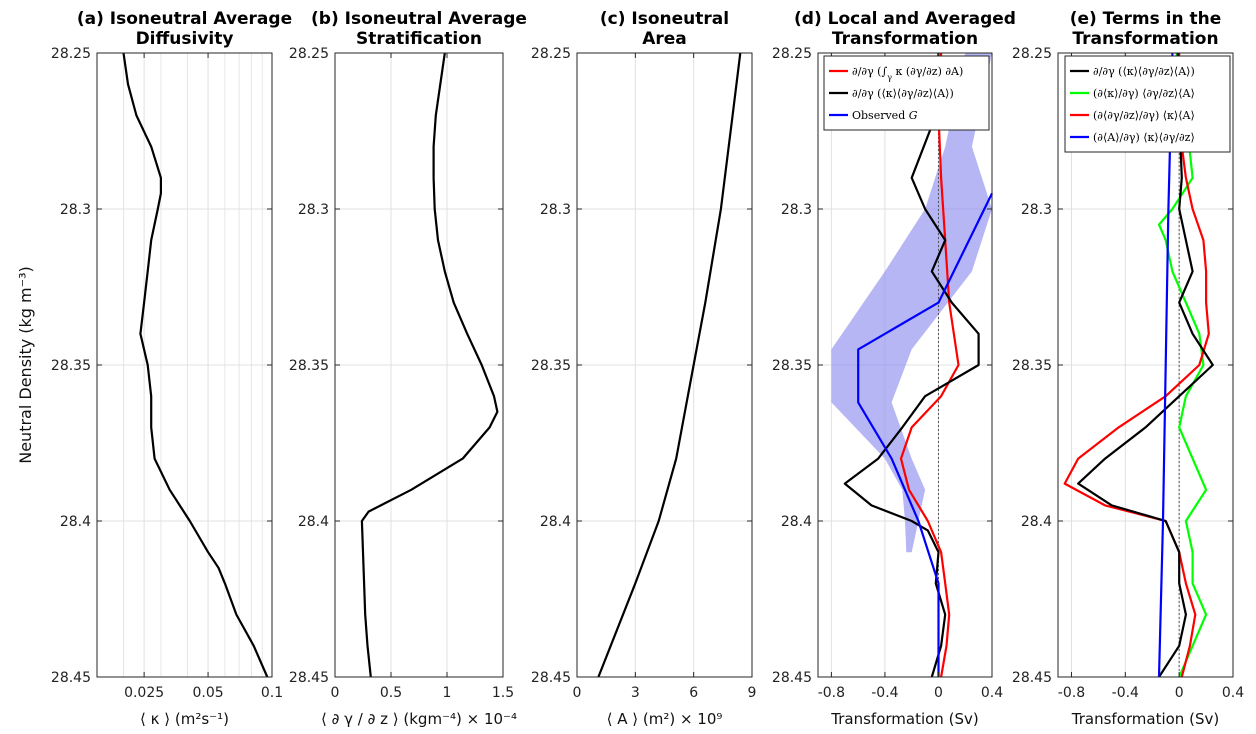 The width and height of the screenshot is (1256, 734). I want to click on x-axis-label: ⟨ A ⟩ (m²) × 10⁹, so click(665, 719).